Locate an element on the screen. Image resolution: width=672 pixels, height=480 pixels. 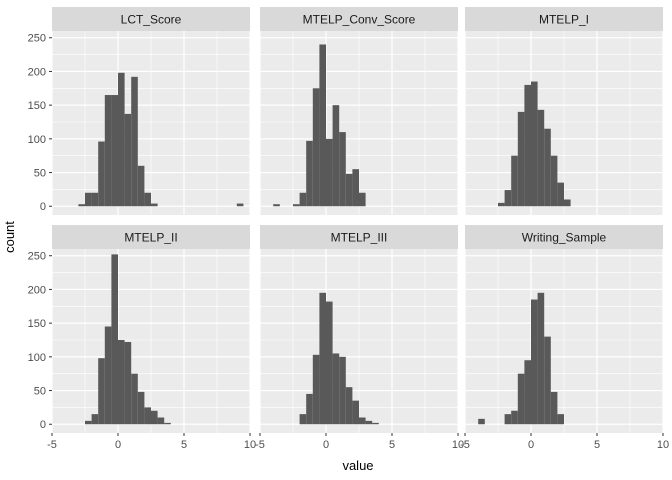
x-axis-title: value is located at coordinates (357, 465).